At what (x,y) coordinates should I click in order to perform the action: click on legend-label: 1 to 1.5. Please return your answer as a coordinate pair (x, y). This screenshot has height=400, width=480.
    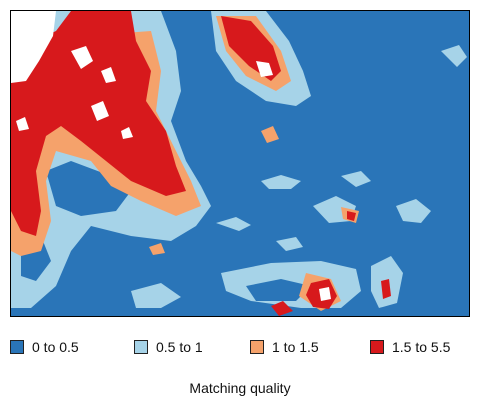
    Looking at the image, I should click on (295, 347).